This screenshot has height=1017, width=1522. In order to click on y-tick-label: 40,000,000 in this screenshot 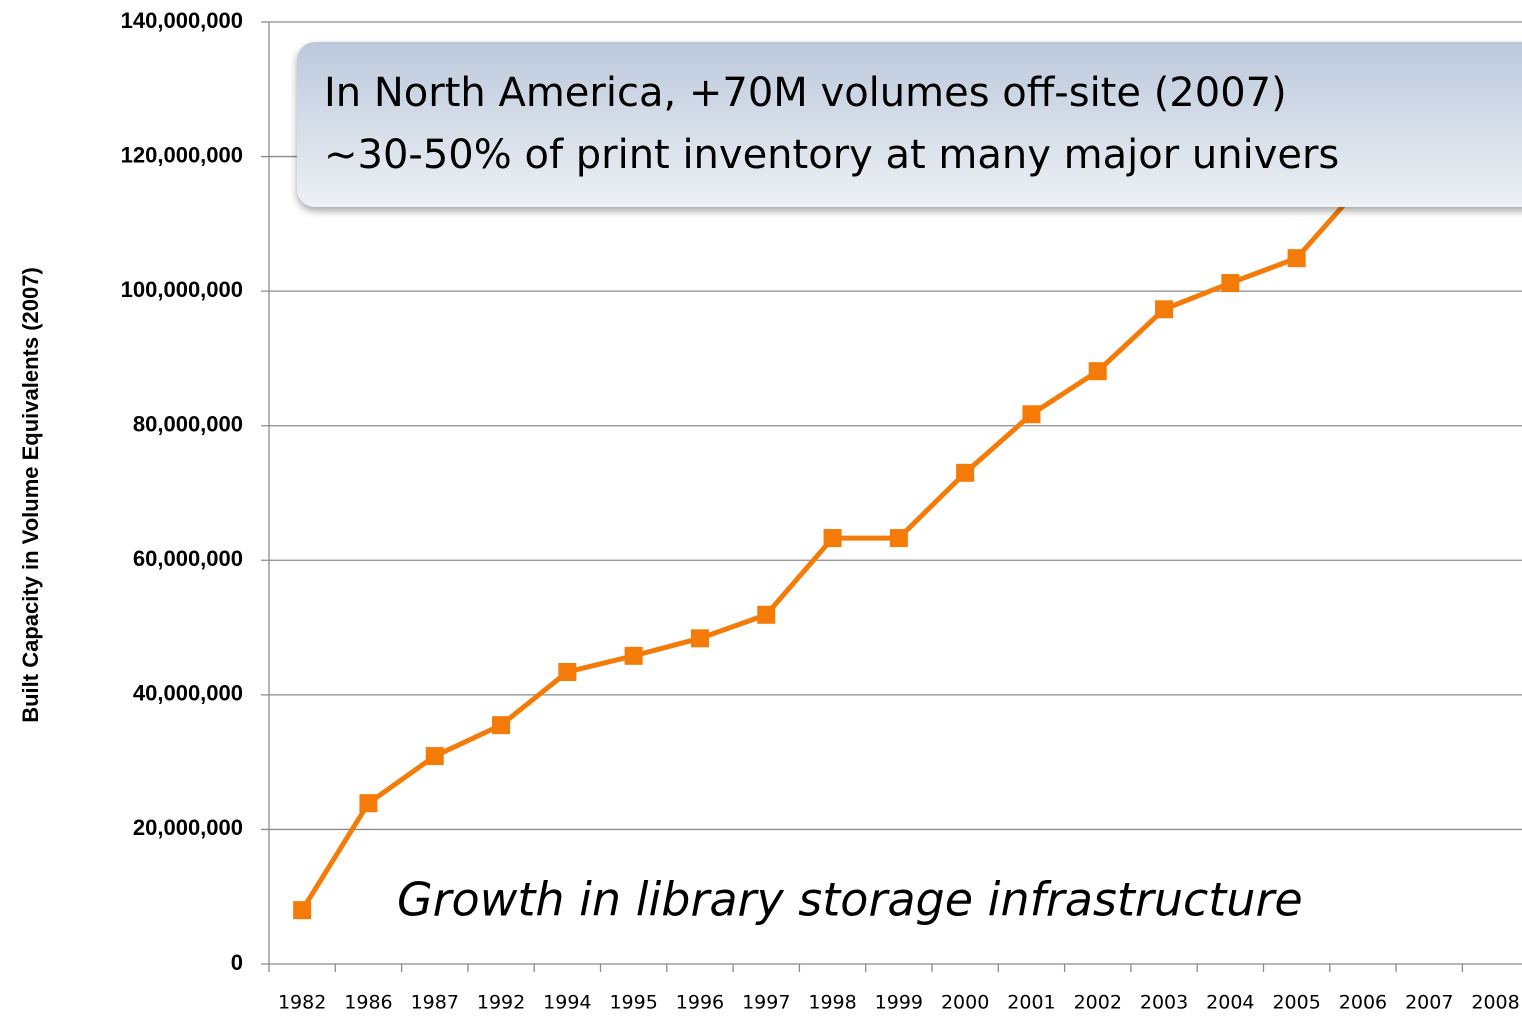, I will do `click(188, 693)`.